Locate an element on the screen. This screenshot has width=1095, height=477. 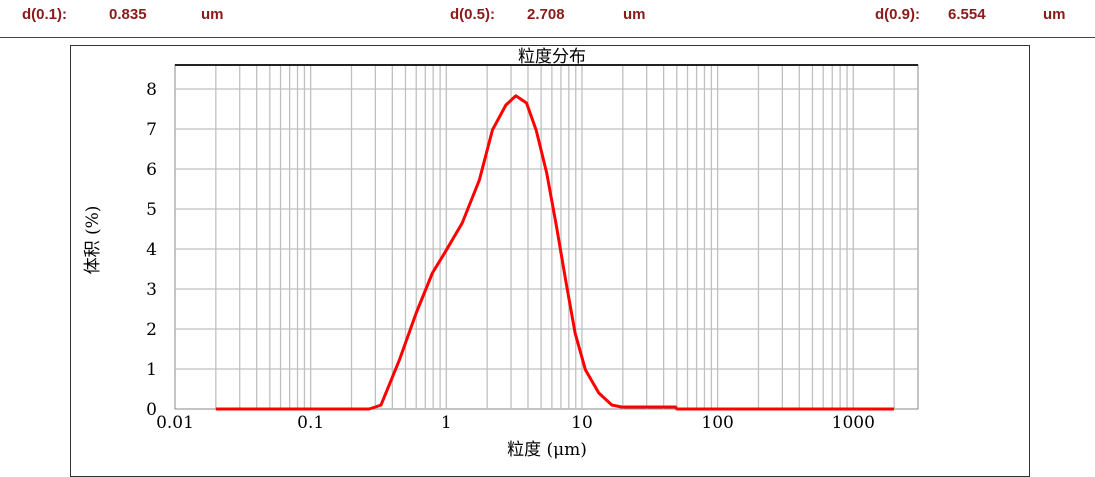
d90-label: d(0.9): is located at coordinates (897, 14).